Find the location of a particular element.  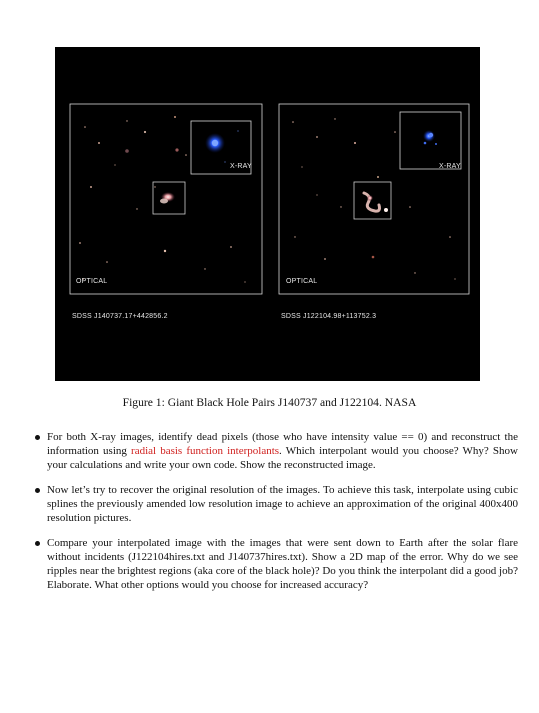

right-designation: SDSS J122104.98+113752.3 is located at coordinates (329, 316).